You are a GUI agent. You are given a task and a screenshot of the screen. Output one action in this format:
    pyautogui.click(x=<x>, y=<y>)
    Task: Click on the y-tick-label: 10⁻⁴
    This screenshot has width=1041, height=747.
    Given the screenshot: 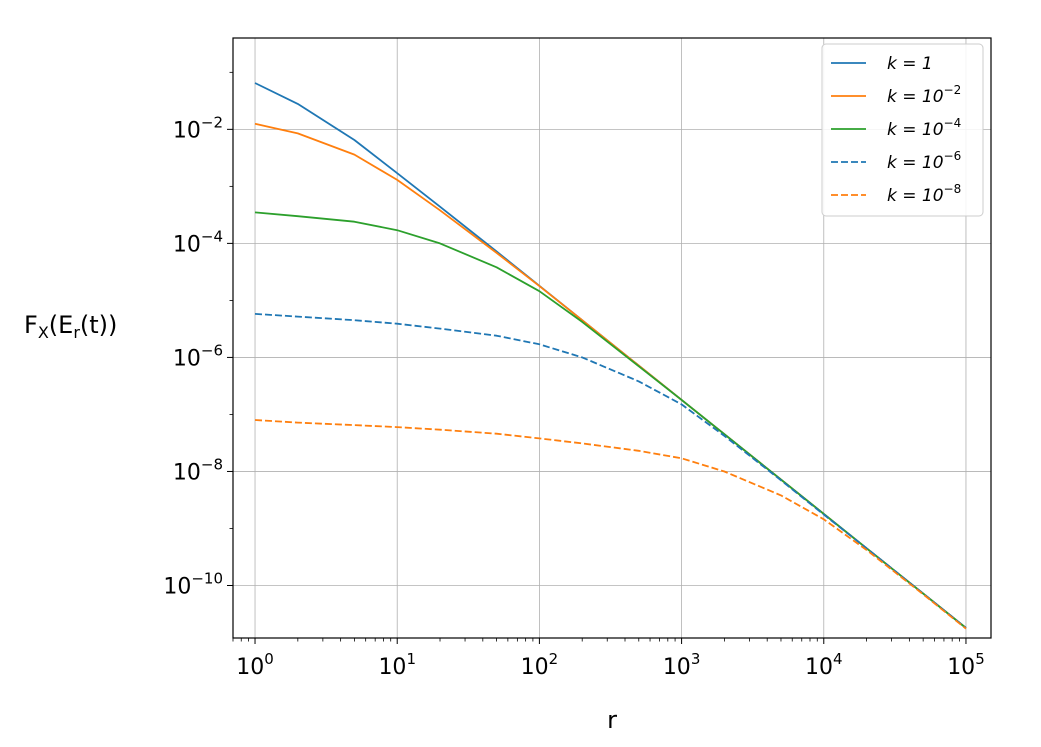 What is the action you would take?
    pyautogui.click(x=198, y=242)
    